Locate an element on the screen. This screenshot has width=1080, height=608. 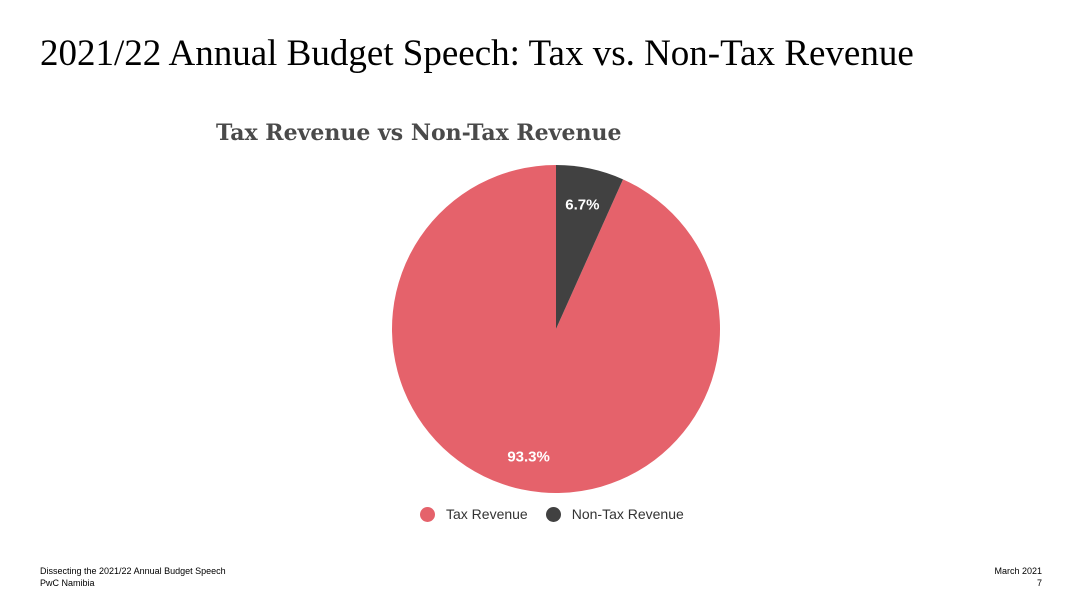
legend-label: Tax Revenue is located at coordinates (487, 514).